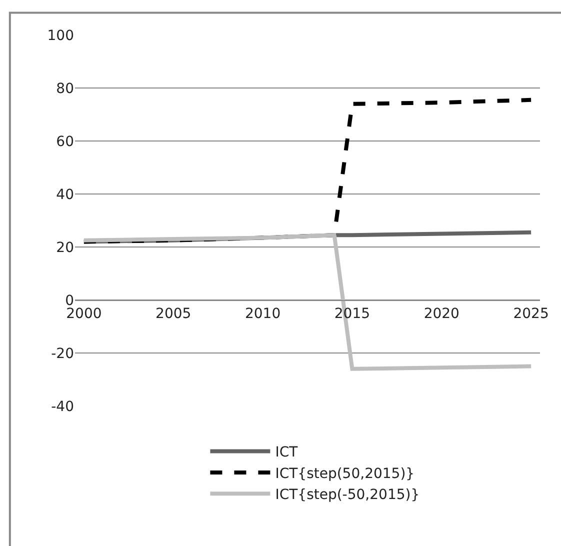 The image size is (561, 546). What do you see at coordinates (262, 314) in the screenshot?
I see `x-tick-label: 2010` at bounding box center [262, 314].